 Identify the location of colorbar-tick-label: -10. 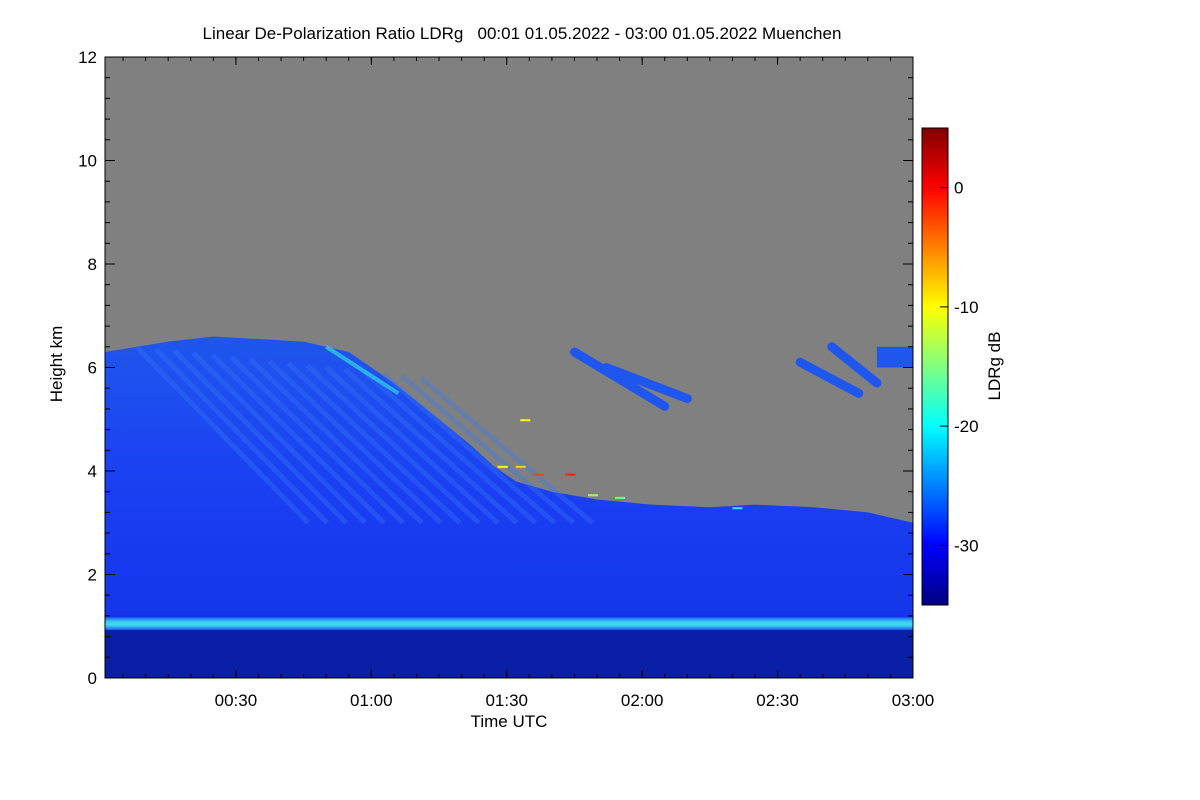
(966, 307).